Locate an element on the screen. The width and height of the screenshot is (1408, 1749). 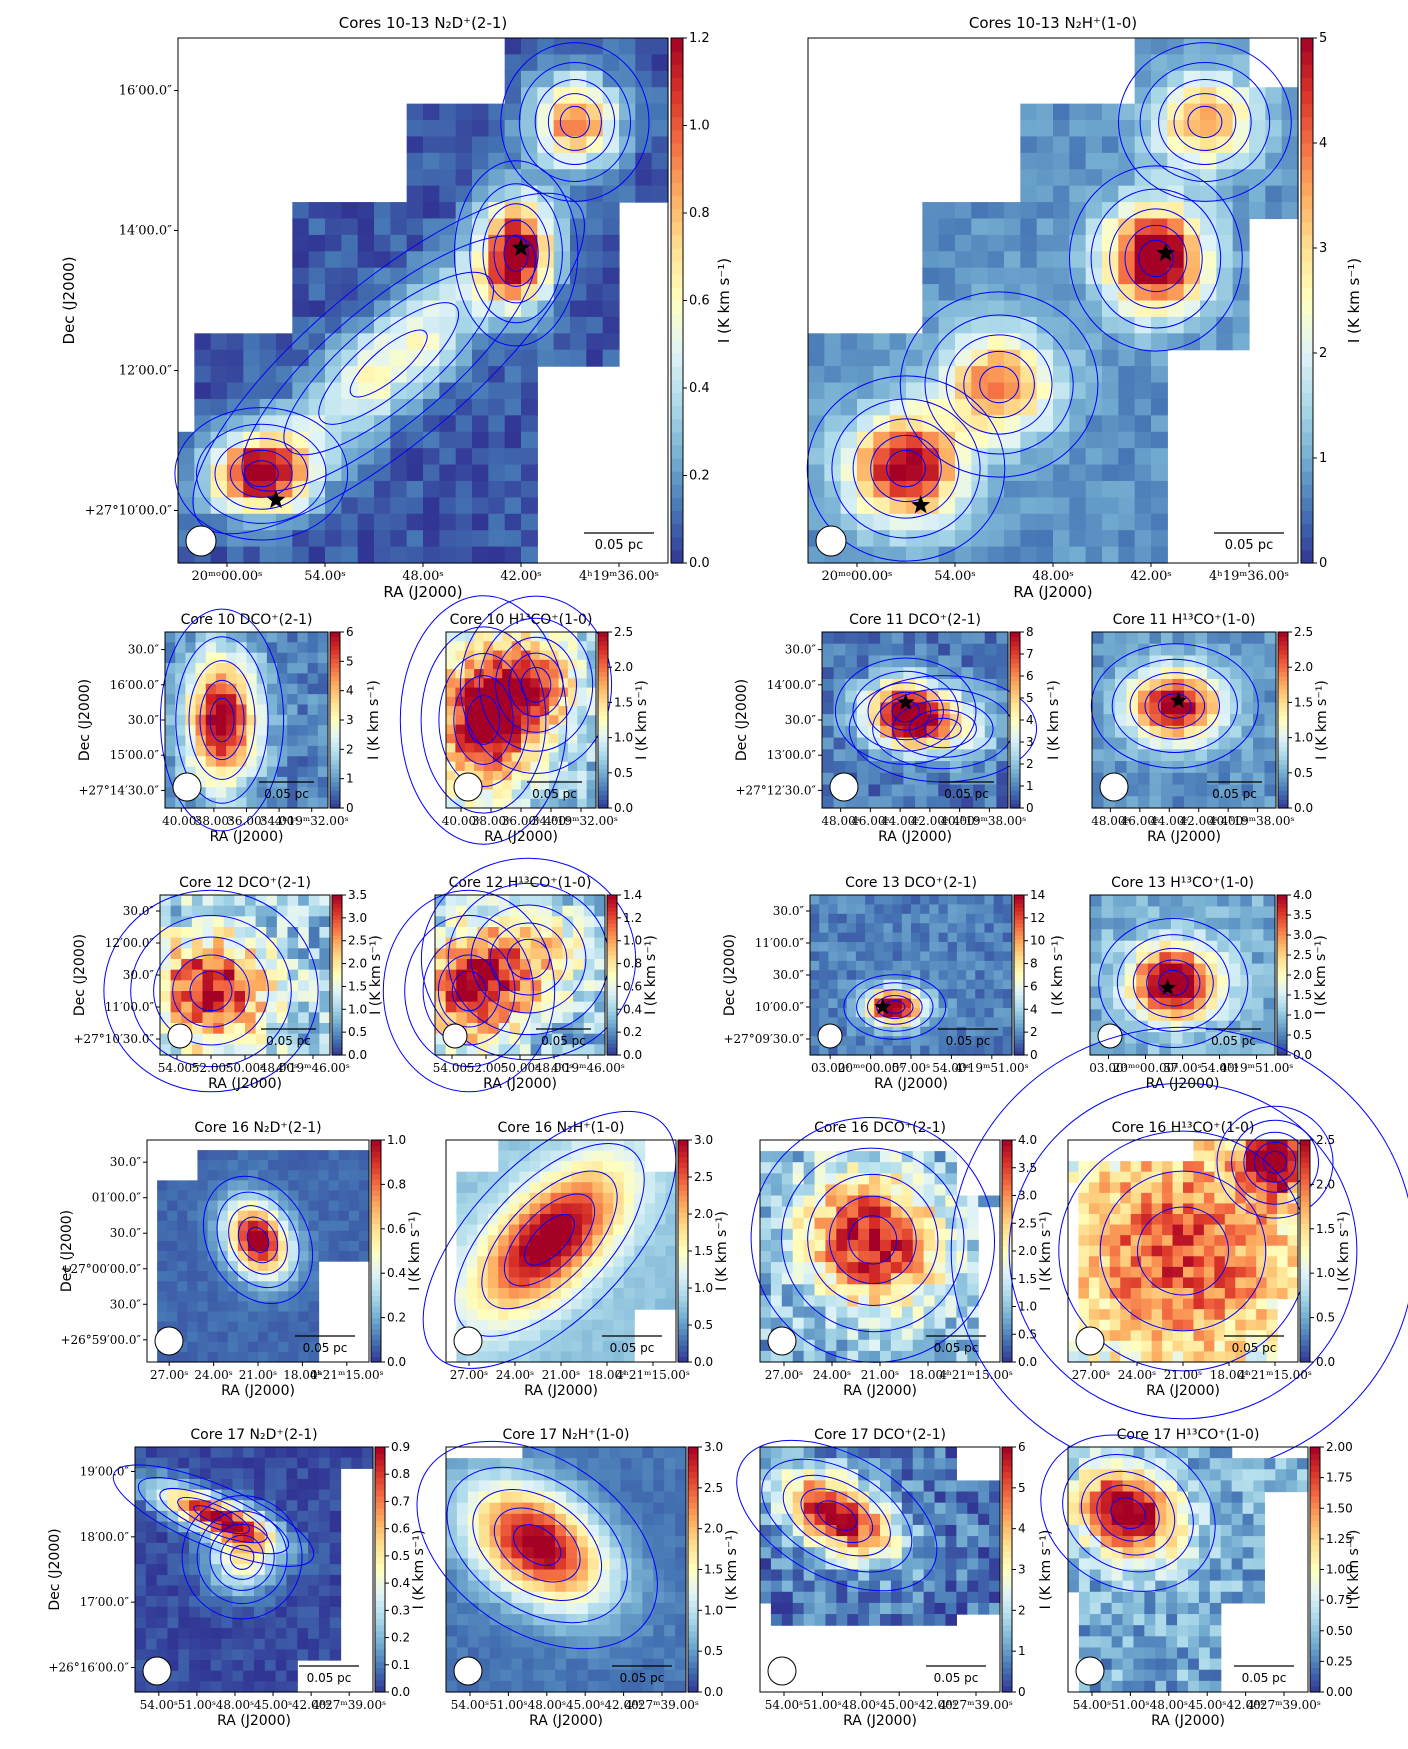
colorbar-tick-label: 0.2 is located at coordinates (632, 1032).